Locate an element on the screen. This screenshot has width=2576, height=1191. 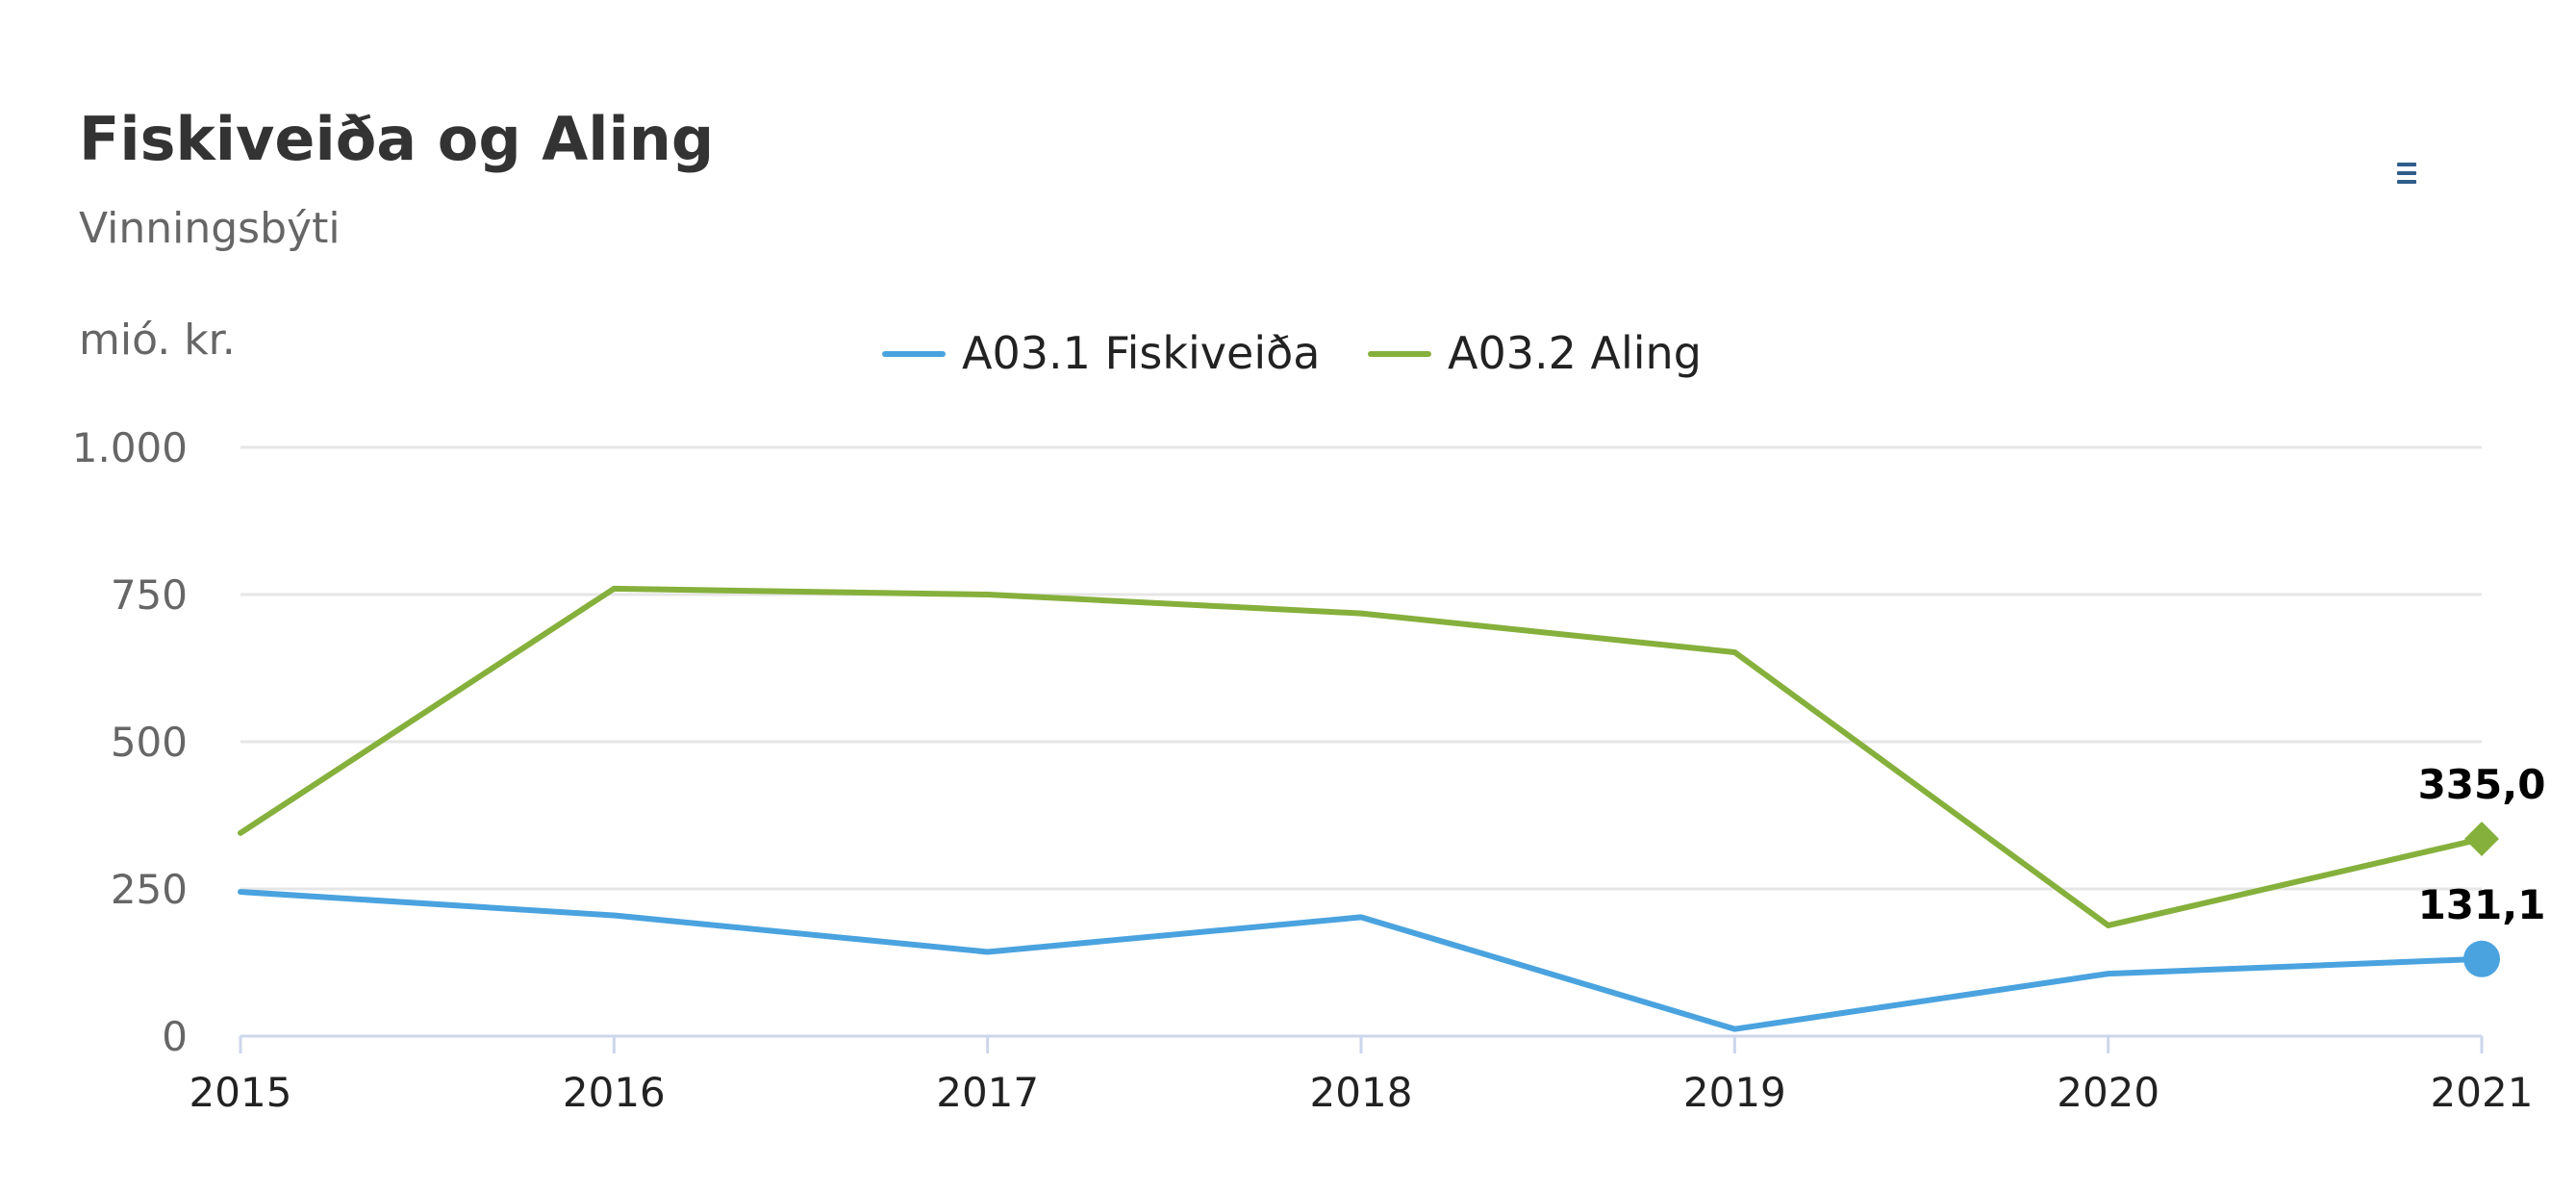
y-axis-label: mió. kr. is located at coordinates (158, 340).